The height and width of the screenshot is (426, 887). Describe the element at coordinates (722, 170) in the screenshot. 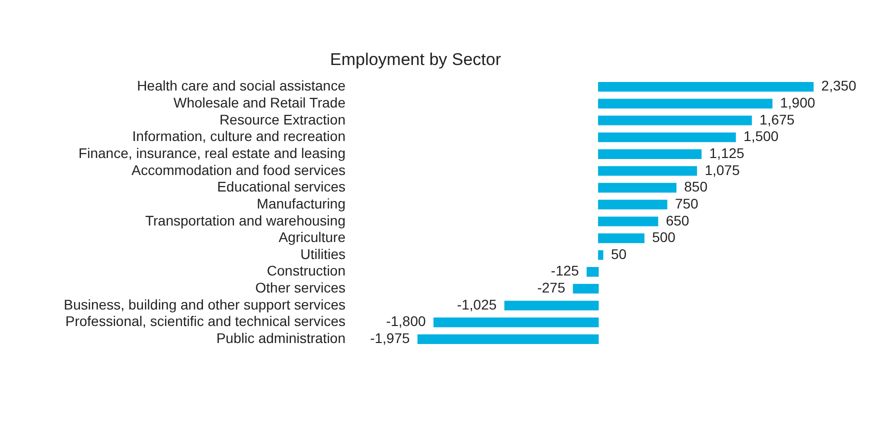

I see `data-label: 1,075` at that location.